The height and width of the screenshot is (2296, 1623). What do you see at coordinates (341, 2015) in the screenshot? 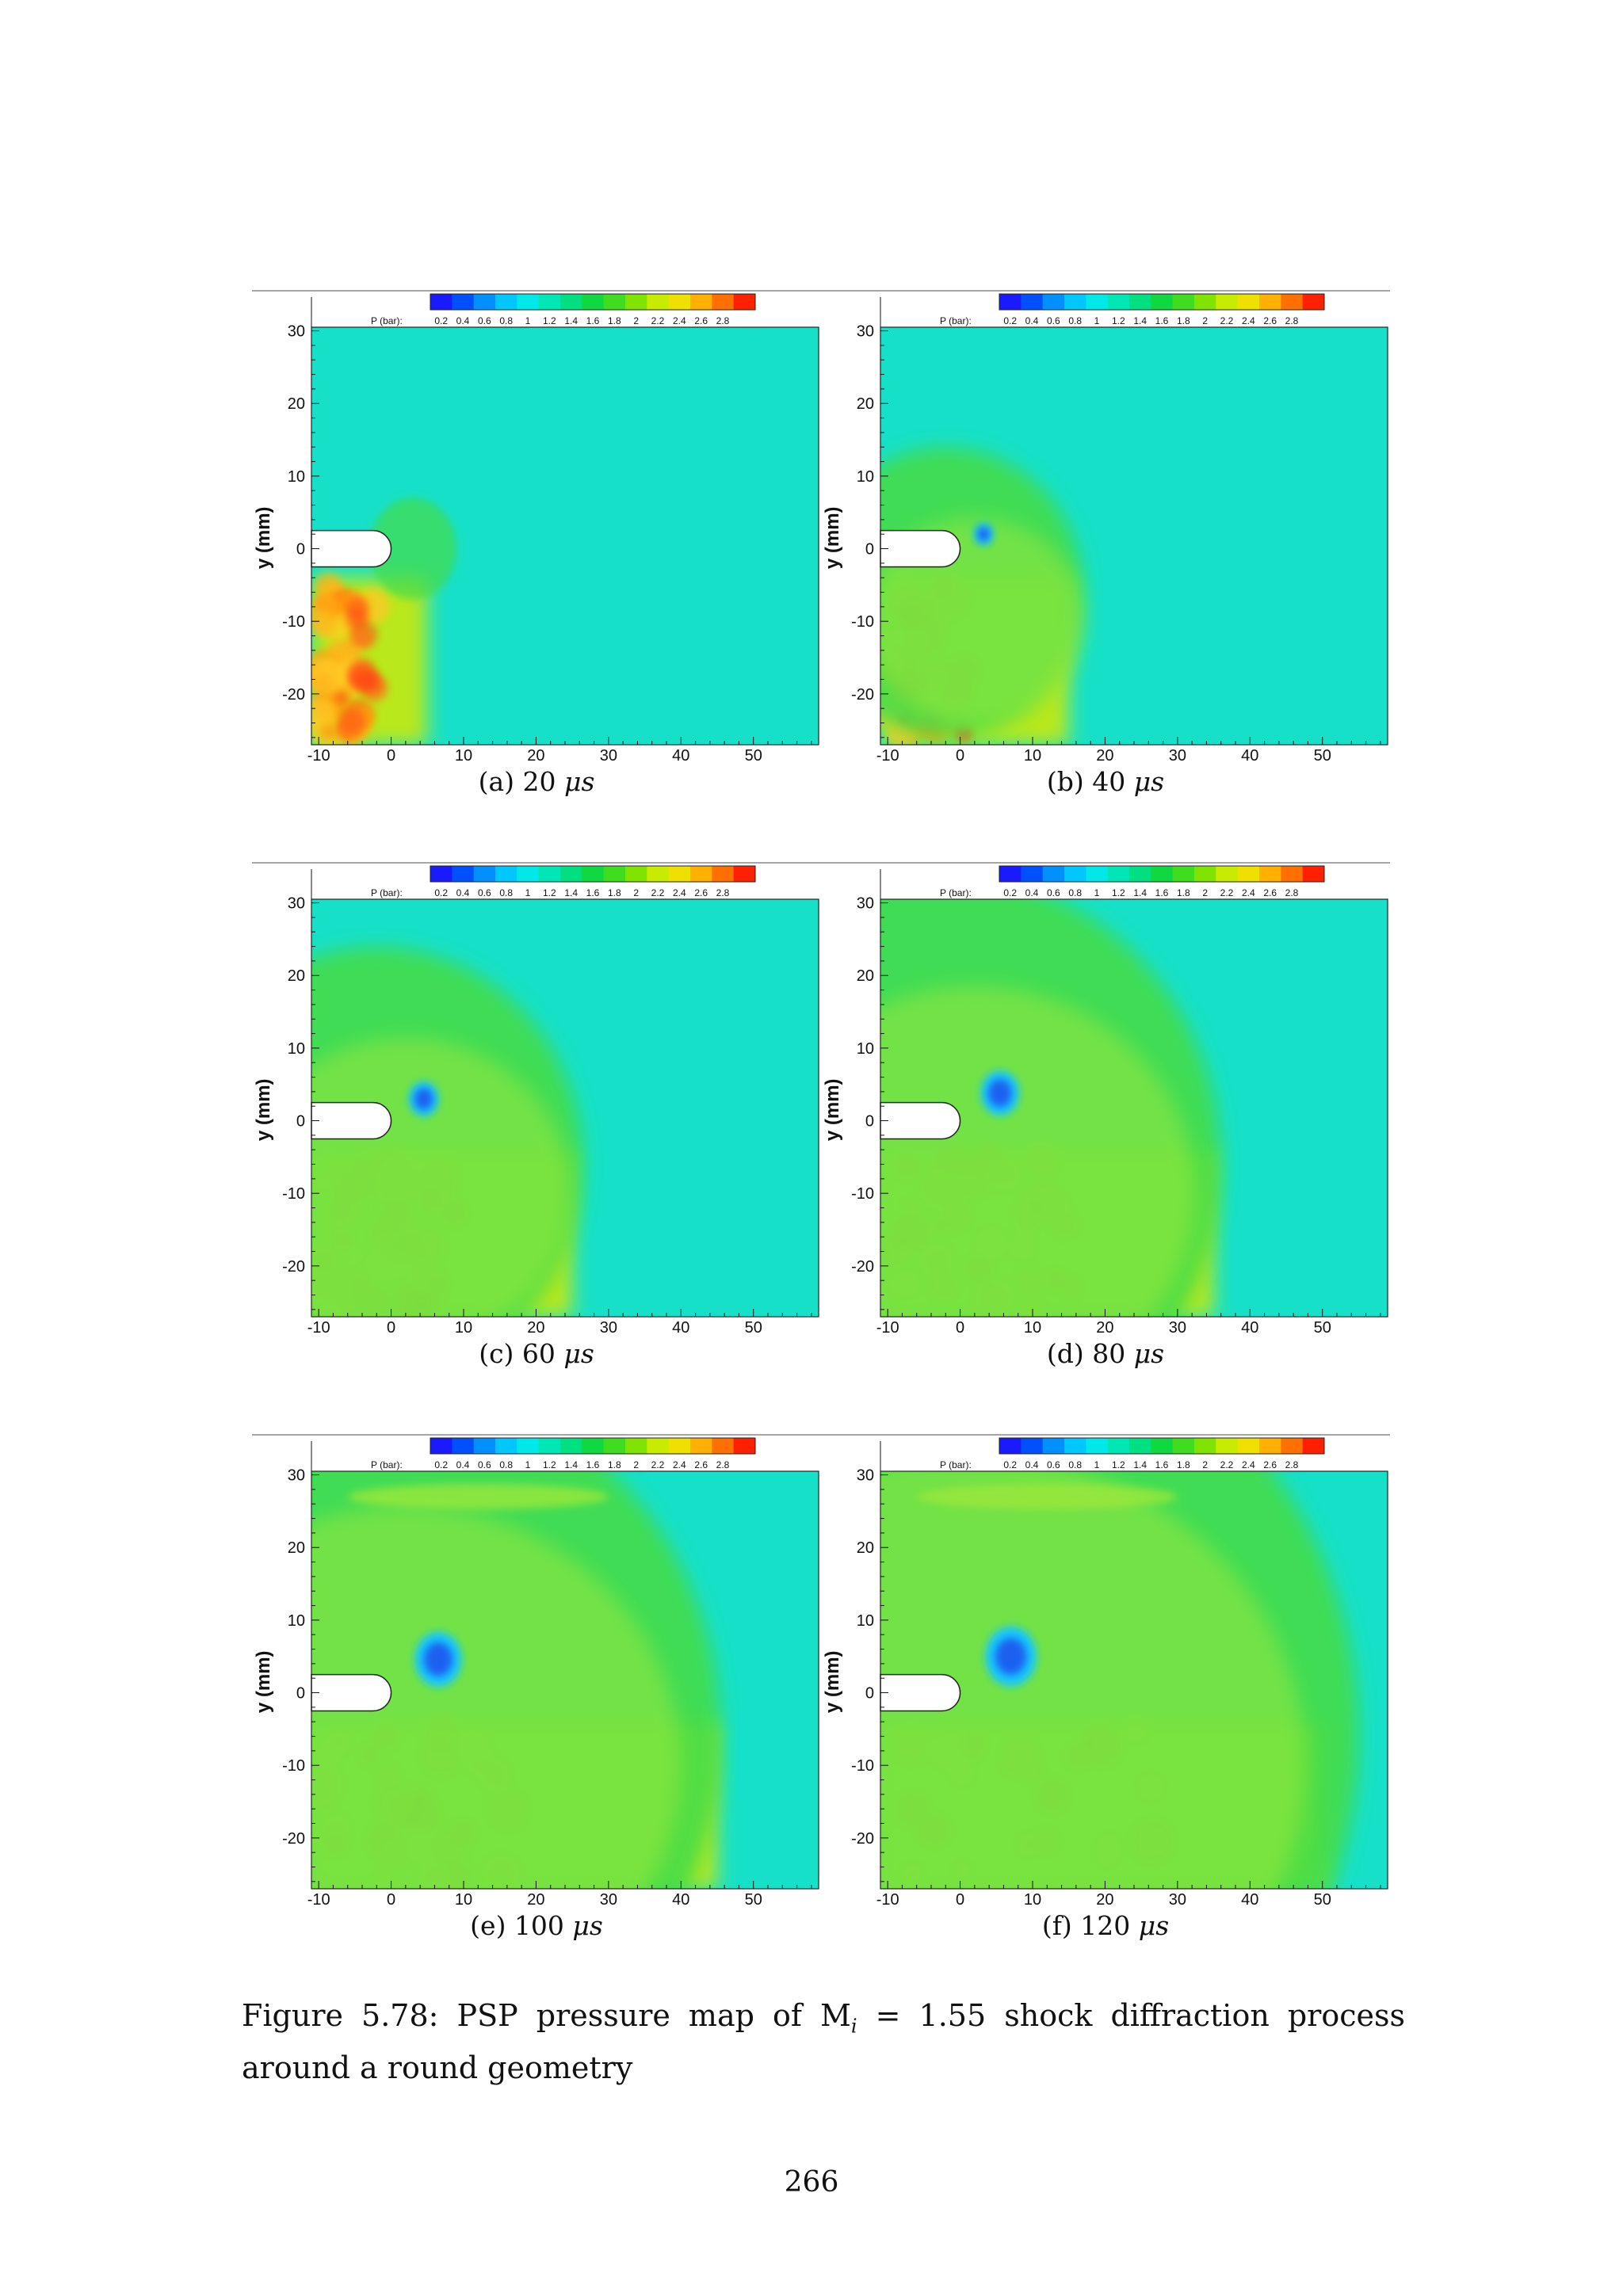
I see `figure-caption-prefix: Figure 5.78:` at bounding box center [341, 2015].